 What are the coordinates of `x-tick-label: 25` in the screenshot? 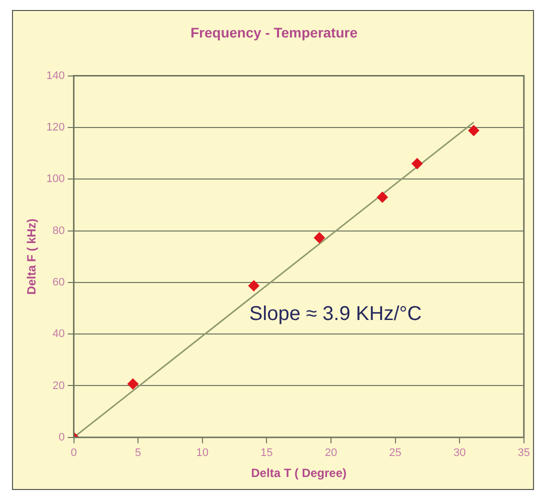 It's located at (395, 453).